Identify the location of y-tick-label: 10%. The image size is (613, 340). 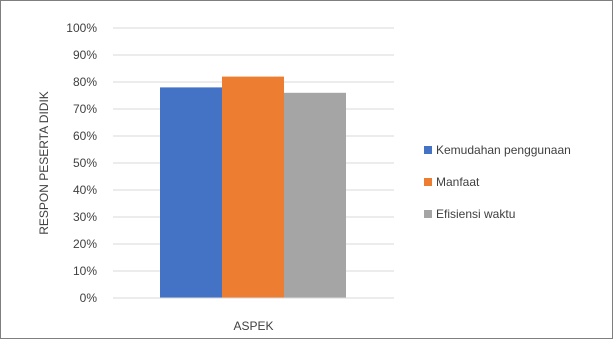
(85, 271).